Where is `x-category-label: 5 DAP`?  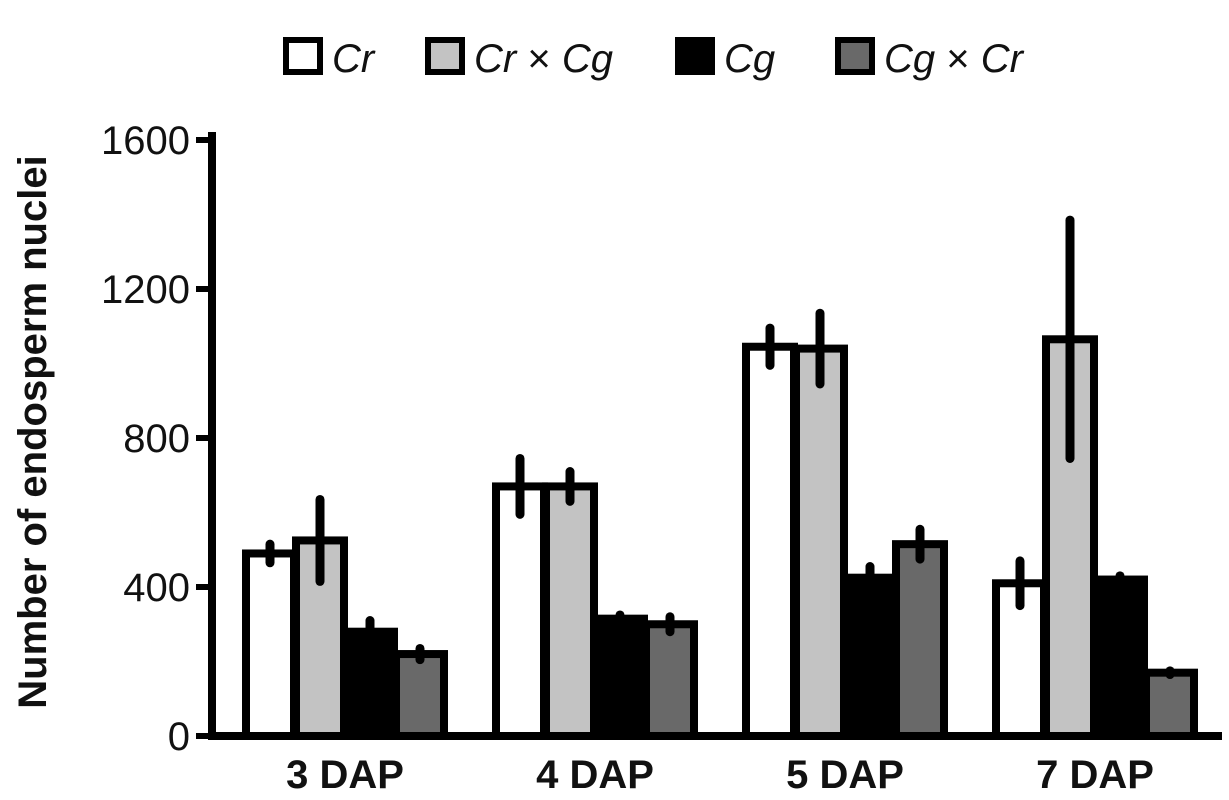 x-category-label: 5 DAP is located at coordinates (845, 775).